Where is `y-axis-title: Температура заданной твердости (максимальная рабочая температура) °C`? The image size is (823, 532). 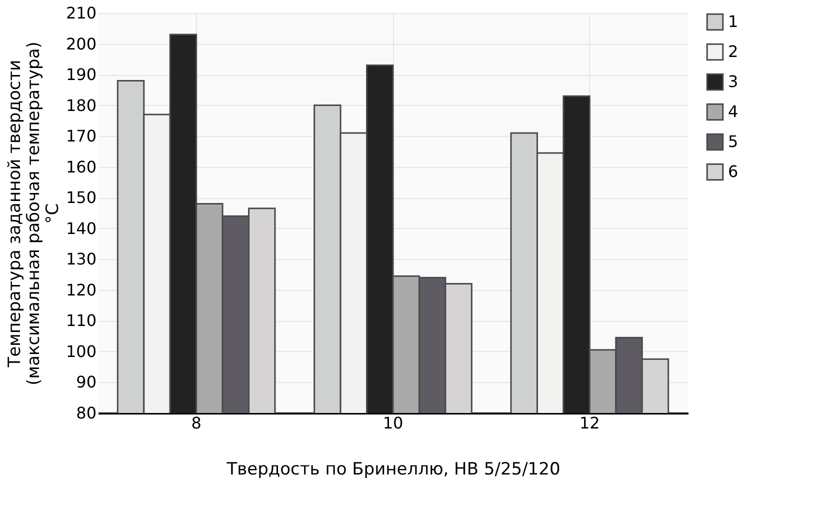
y-axis-title: Температура заданной твердости (максимальная рабочая температура) °C is located at coordinates (33, 214).